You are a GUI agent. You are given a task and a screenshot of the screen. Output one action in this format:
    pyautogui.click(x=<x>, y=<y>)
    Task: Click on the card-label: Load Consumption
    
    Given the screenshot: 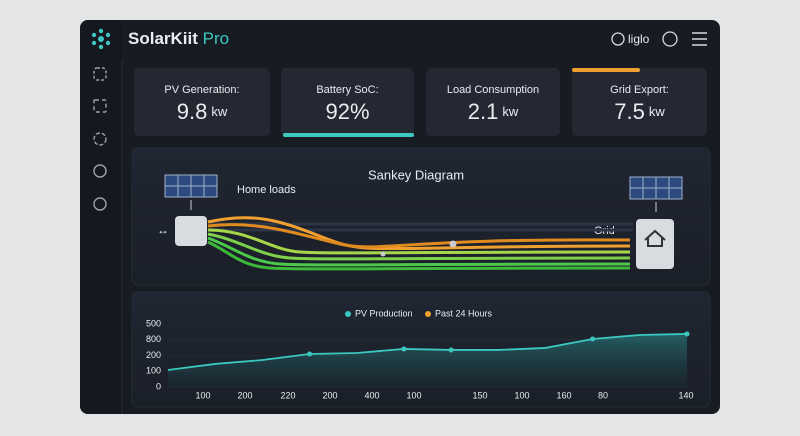 What is the action you would take?
    pyautogui.click(x=493, y=90)
    